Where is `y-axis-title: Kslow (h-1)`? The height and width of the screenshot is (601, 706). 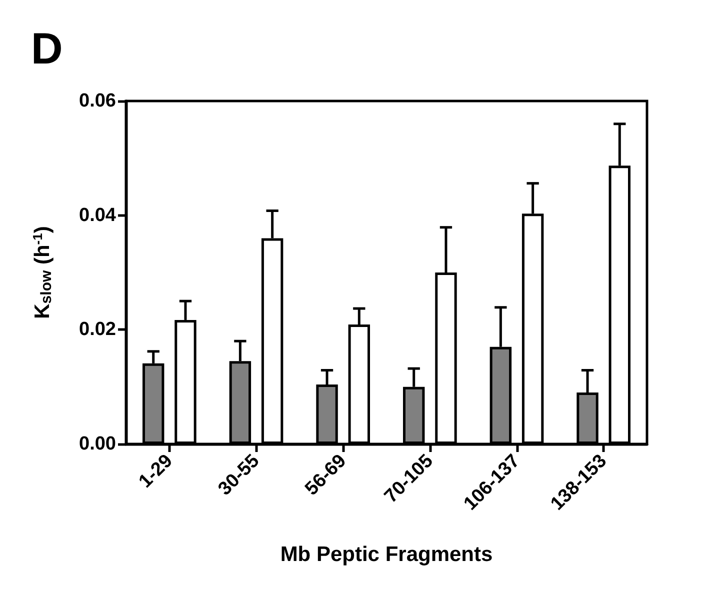
y-axis-title: Kslow (h-1) is located at coordinates (42, 272).